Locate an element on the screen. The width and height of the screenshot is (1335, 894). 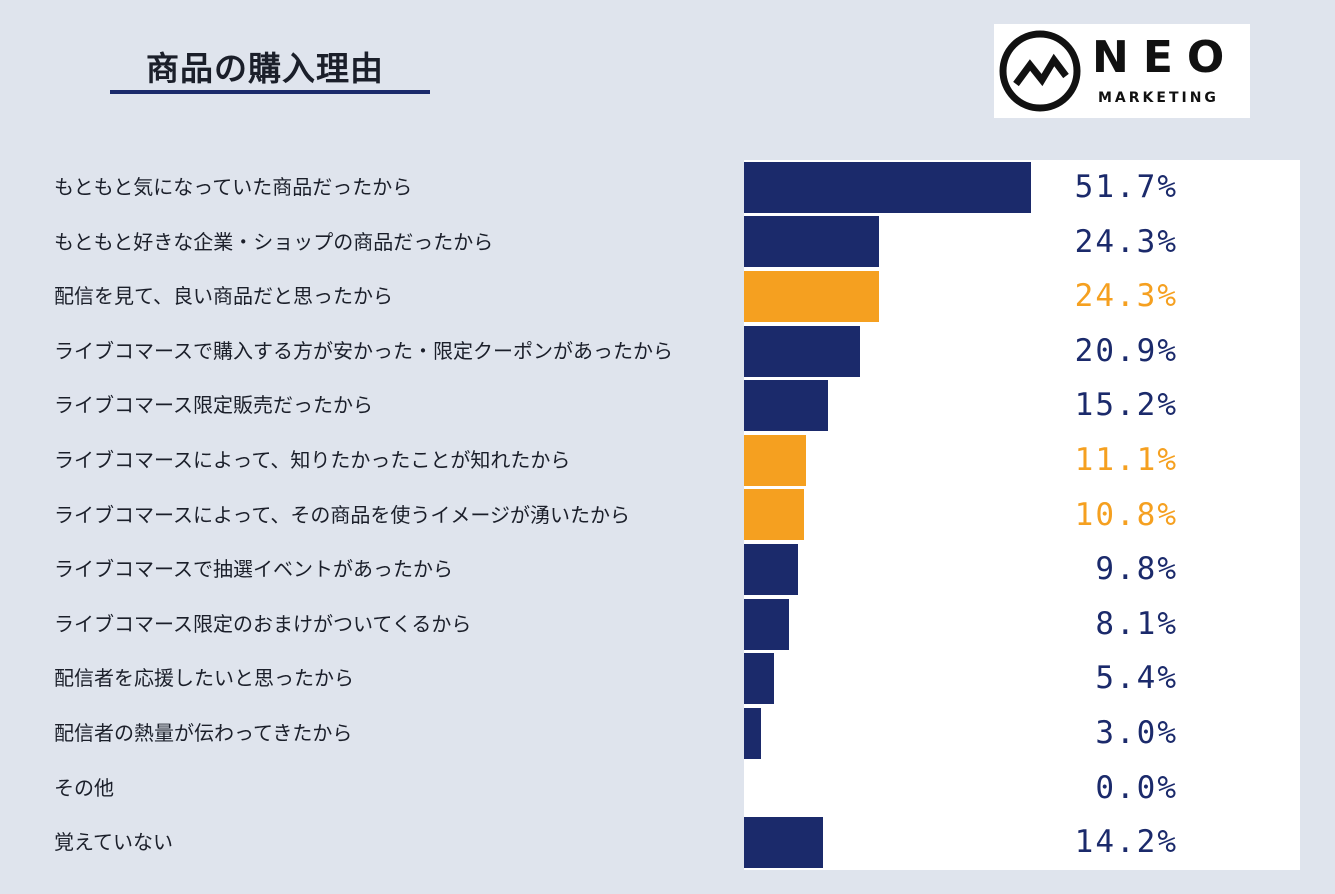
value-label: 3.0% is located at coordinates (1136, 733).